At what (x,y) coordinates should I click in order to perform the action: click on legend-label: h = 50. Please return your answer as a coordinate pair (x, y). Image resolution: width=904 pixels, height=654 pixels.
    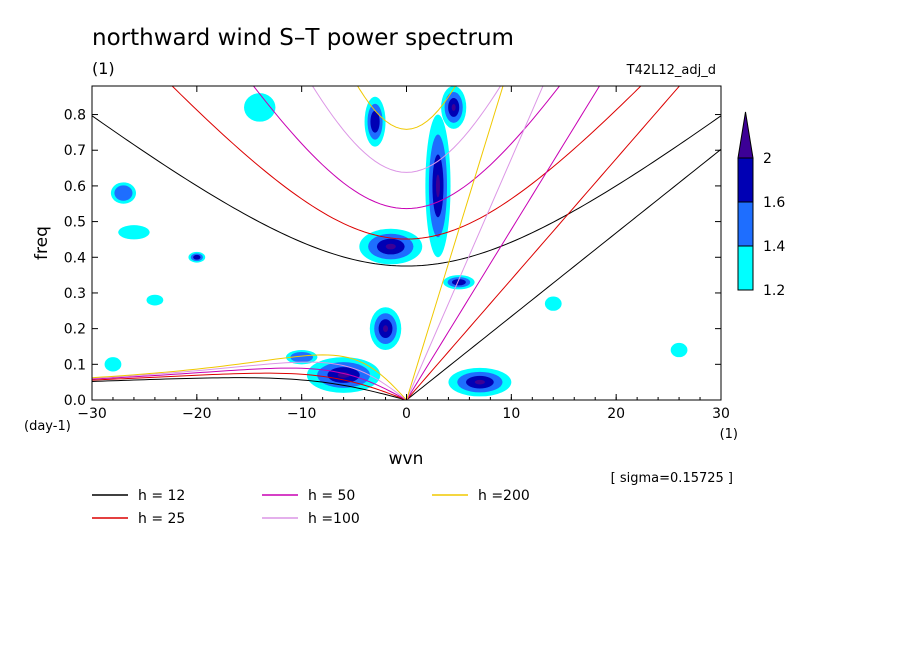
    Looking at the image, I should click on (331, 496).